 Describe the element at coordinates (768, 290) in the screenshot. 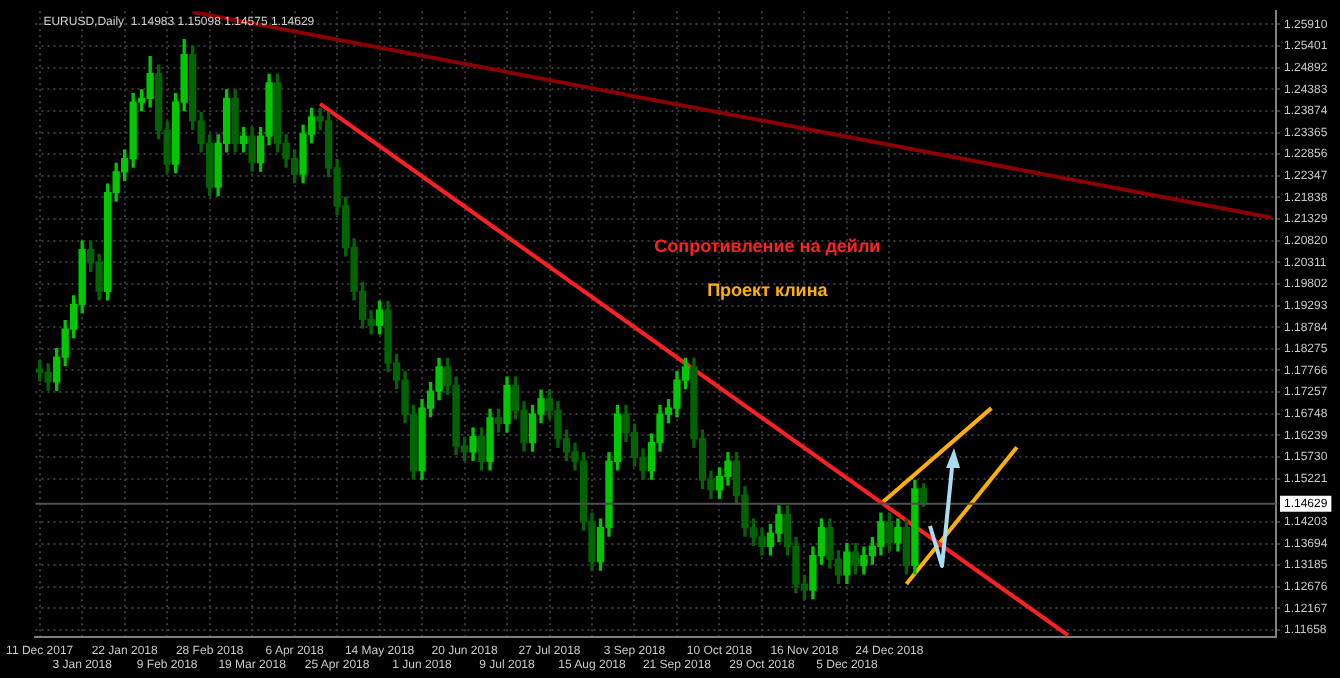

I see `annotation: Проект клина` at that location.